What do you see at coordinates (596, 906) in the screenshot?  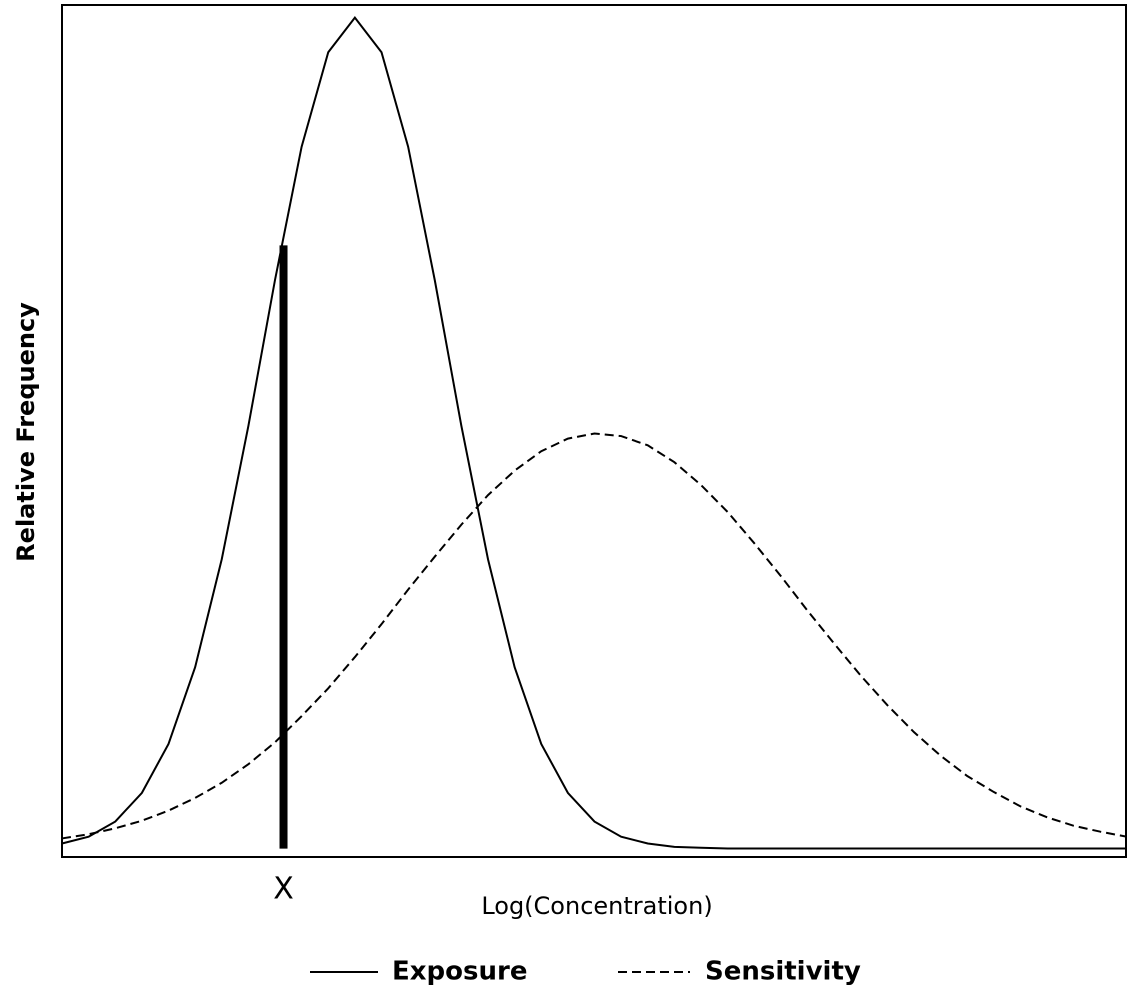 I see `x-axis-label: Log(Concentration)` at bounding box center [596, 906].